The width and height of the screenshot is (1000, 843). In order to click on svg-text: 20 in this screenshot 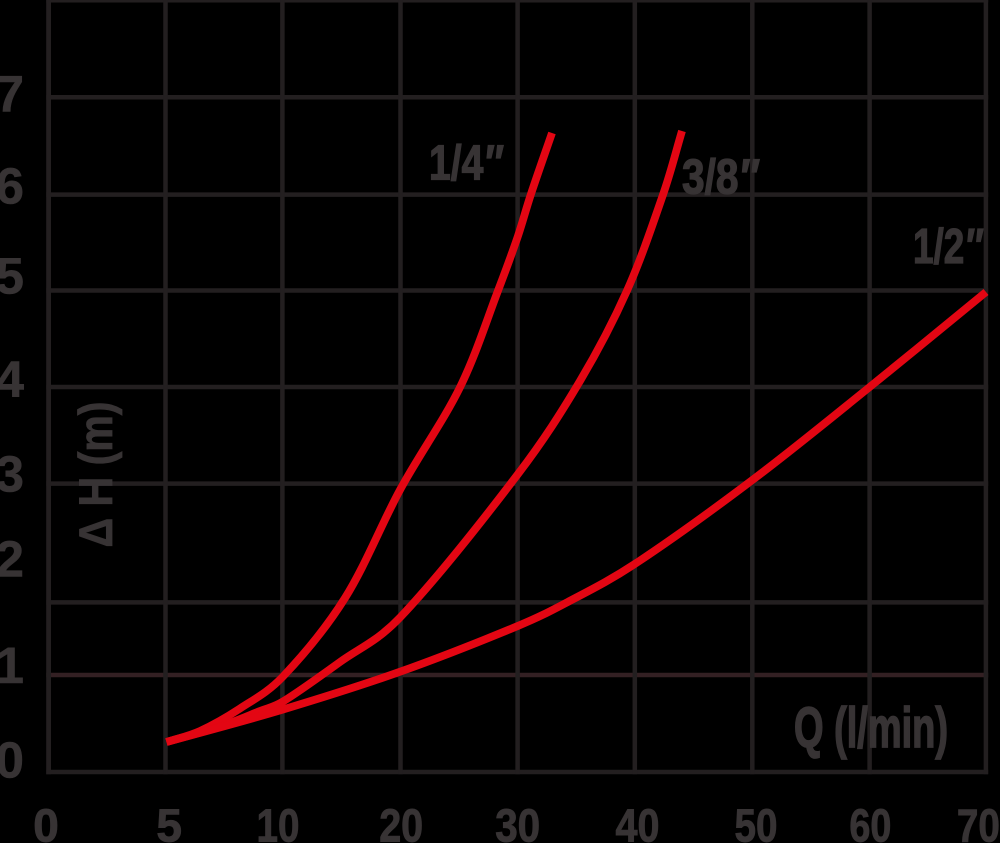, I will do `click(401, 821)`.